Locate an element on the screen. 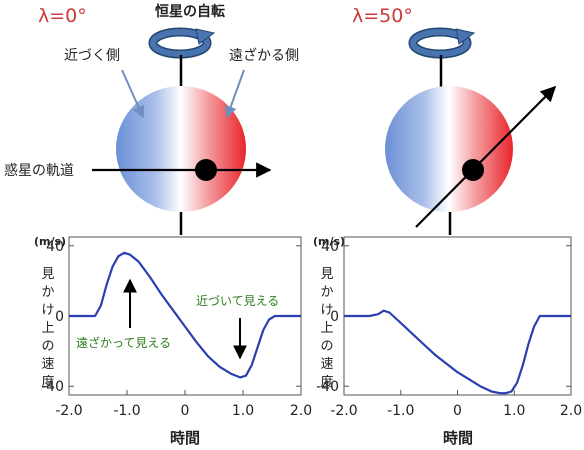  approaching-pointer is located at coordinates (133, 94).